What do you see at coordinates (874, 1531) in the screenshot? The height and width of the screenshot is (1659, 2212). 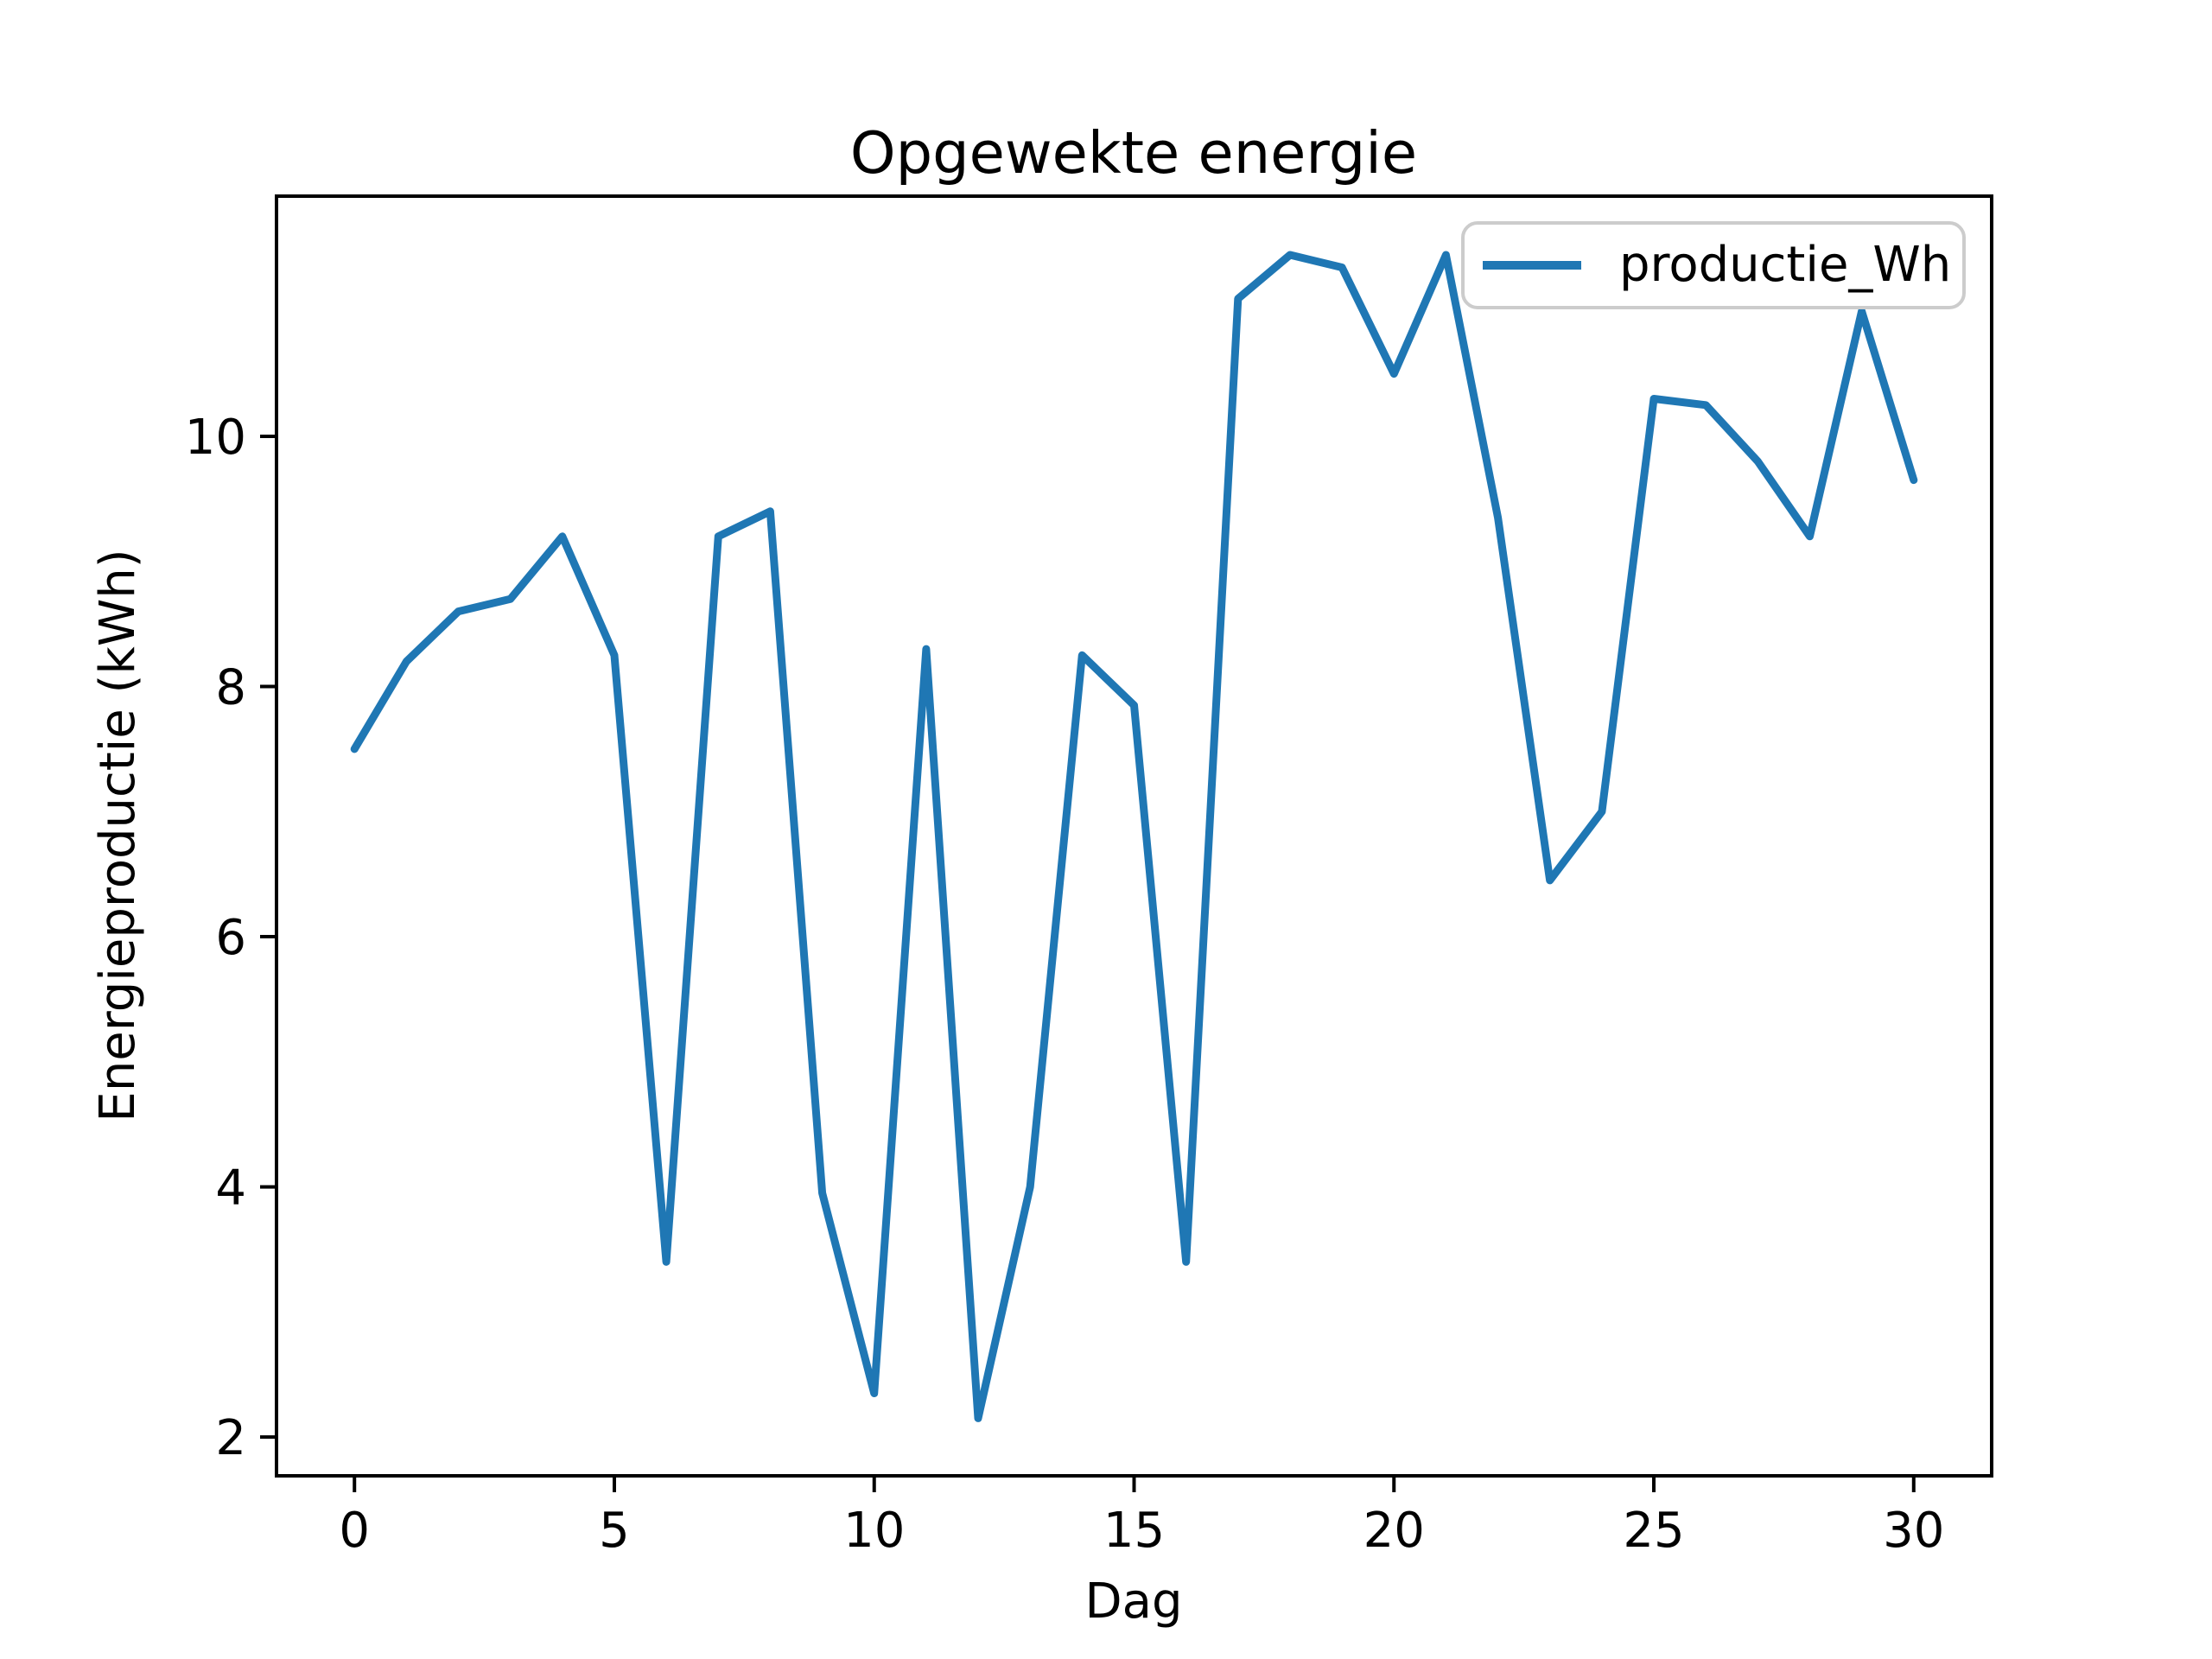 I see `x-tick-label: 10` at bounding box center [874, 1531].